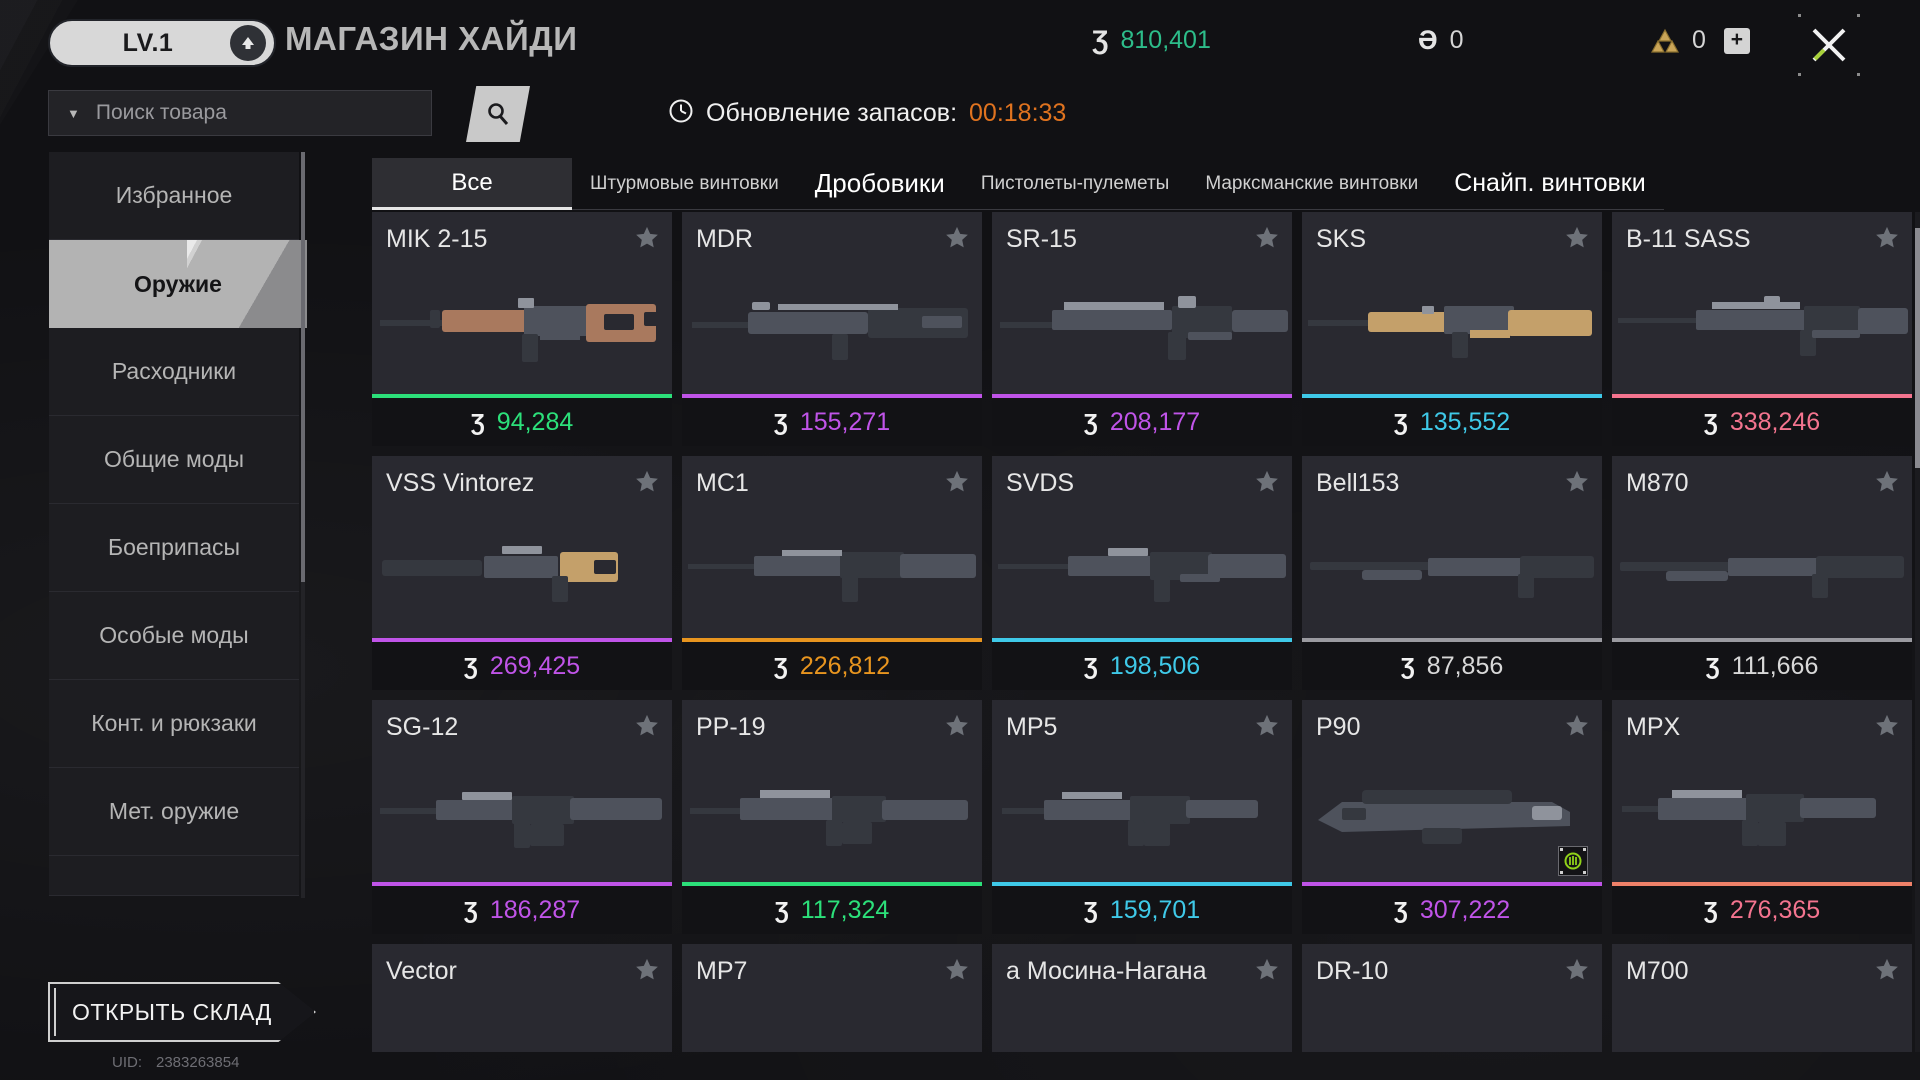 The width and height of the screenshot is (1920, 1080). I want to click on item-card: SG-12 Ʒ 186,287, so click(522, 817).